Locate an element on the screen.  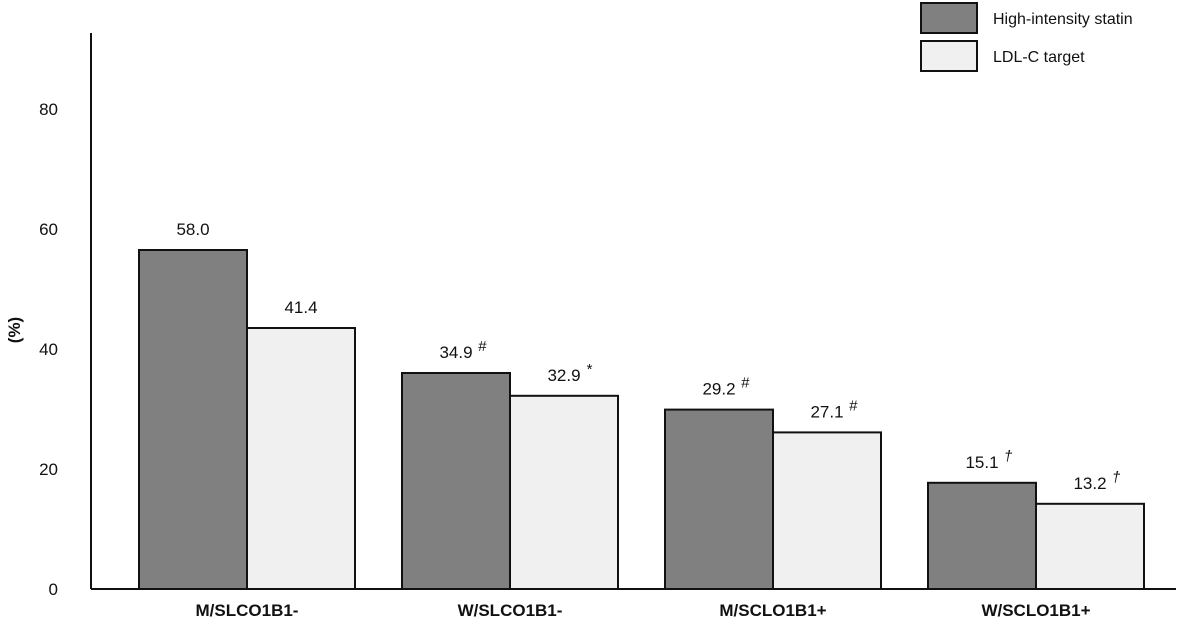
y-tick-label: 40 is located at coordinates (48, 349).